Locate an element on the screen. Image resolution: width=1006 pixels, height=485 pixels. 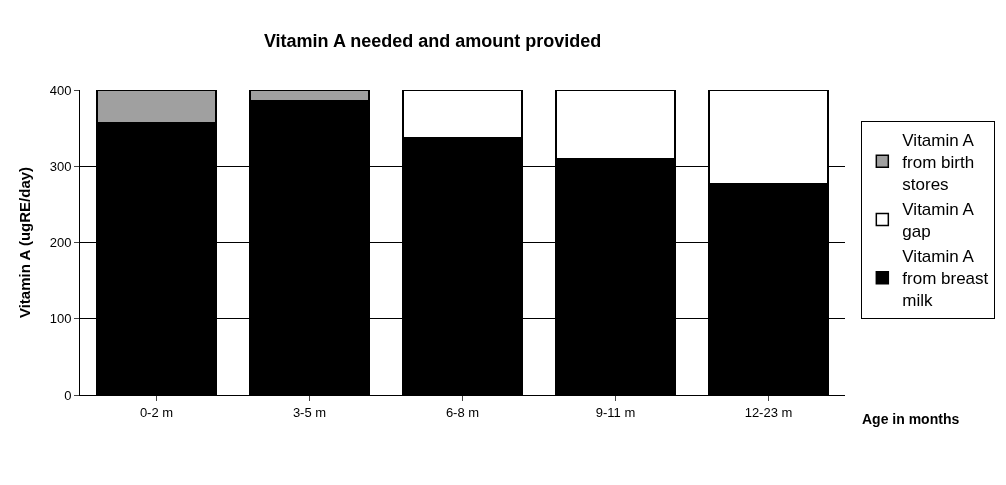
chart-title: Vitamin A needed and amount provided is located at coordinates (432, 40).